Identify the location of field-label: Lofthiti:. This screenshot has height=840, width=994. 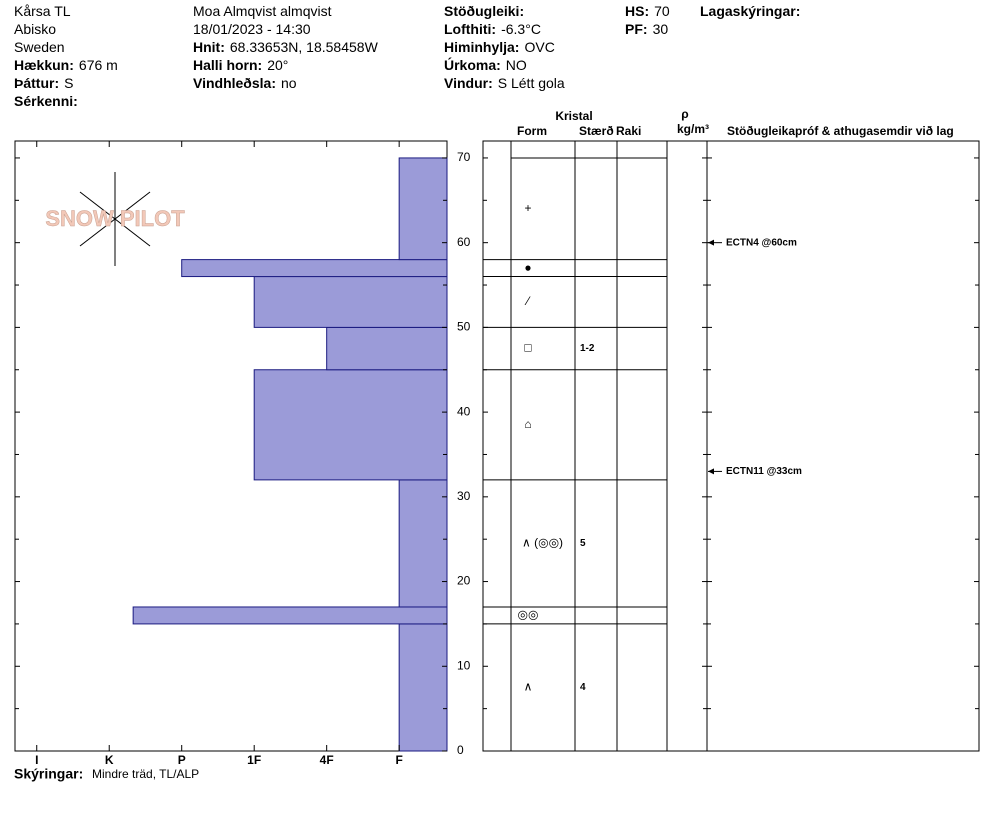
(470, 29).